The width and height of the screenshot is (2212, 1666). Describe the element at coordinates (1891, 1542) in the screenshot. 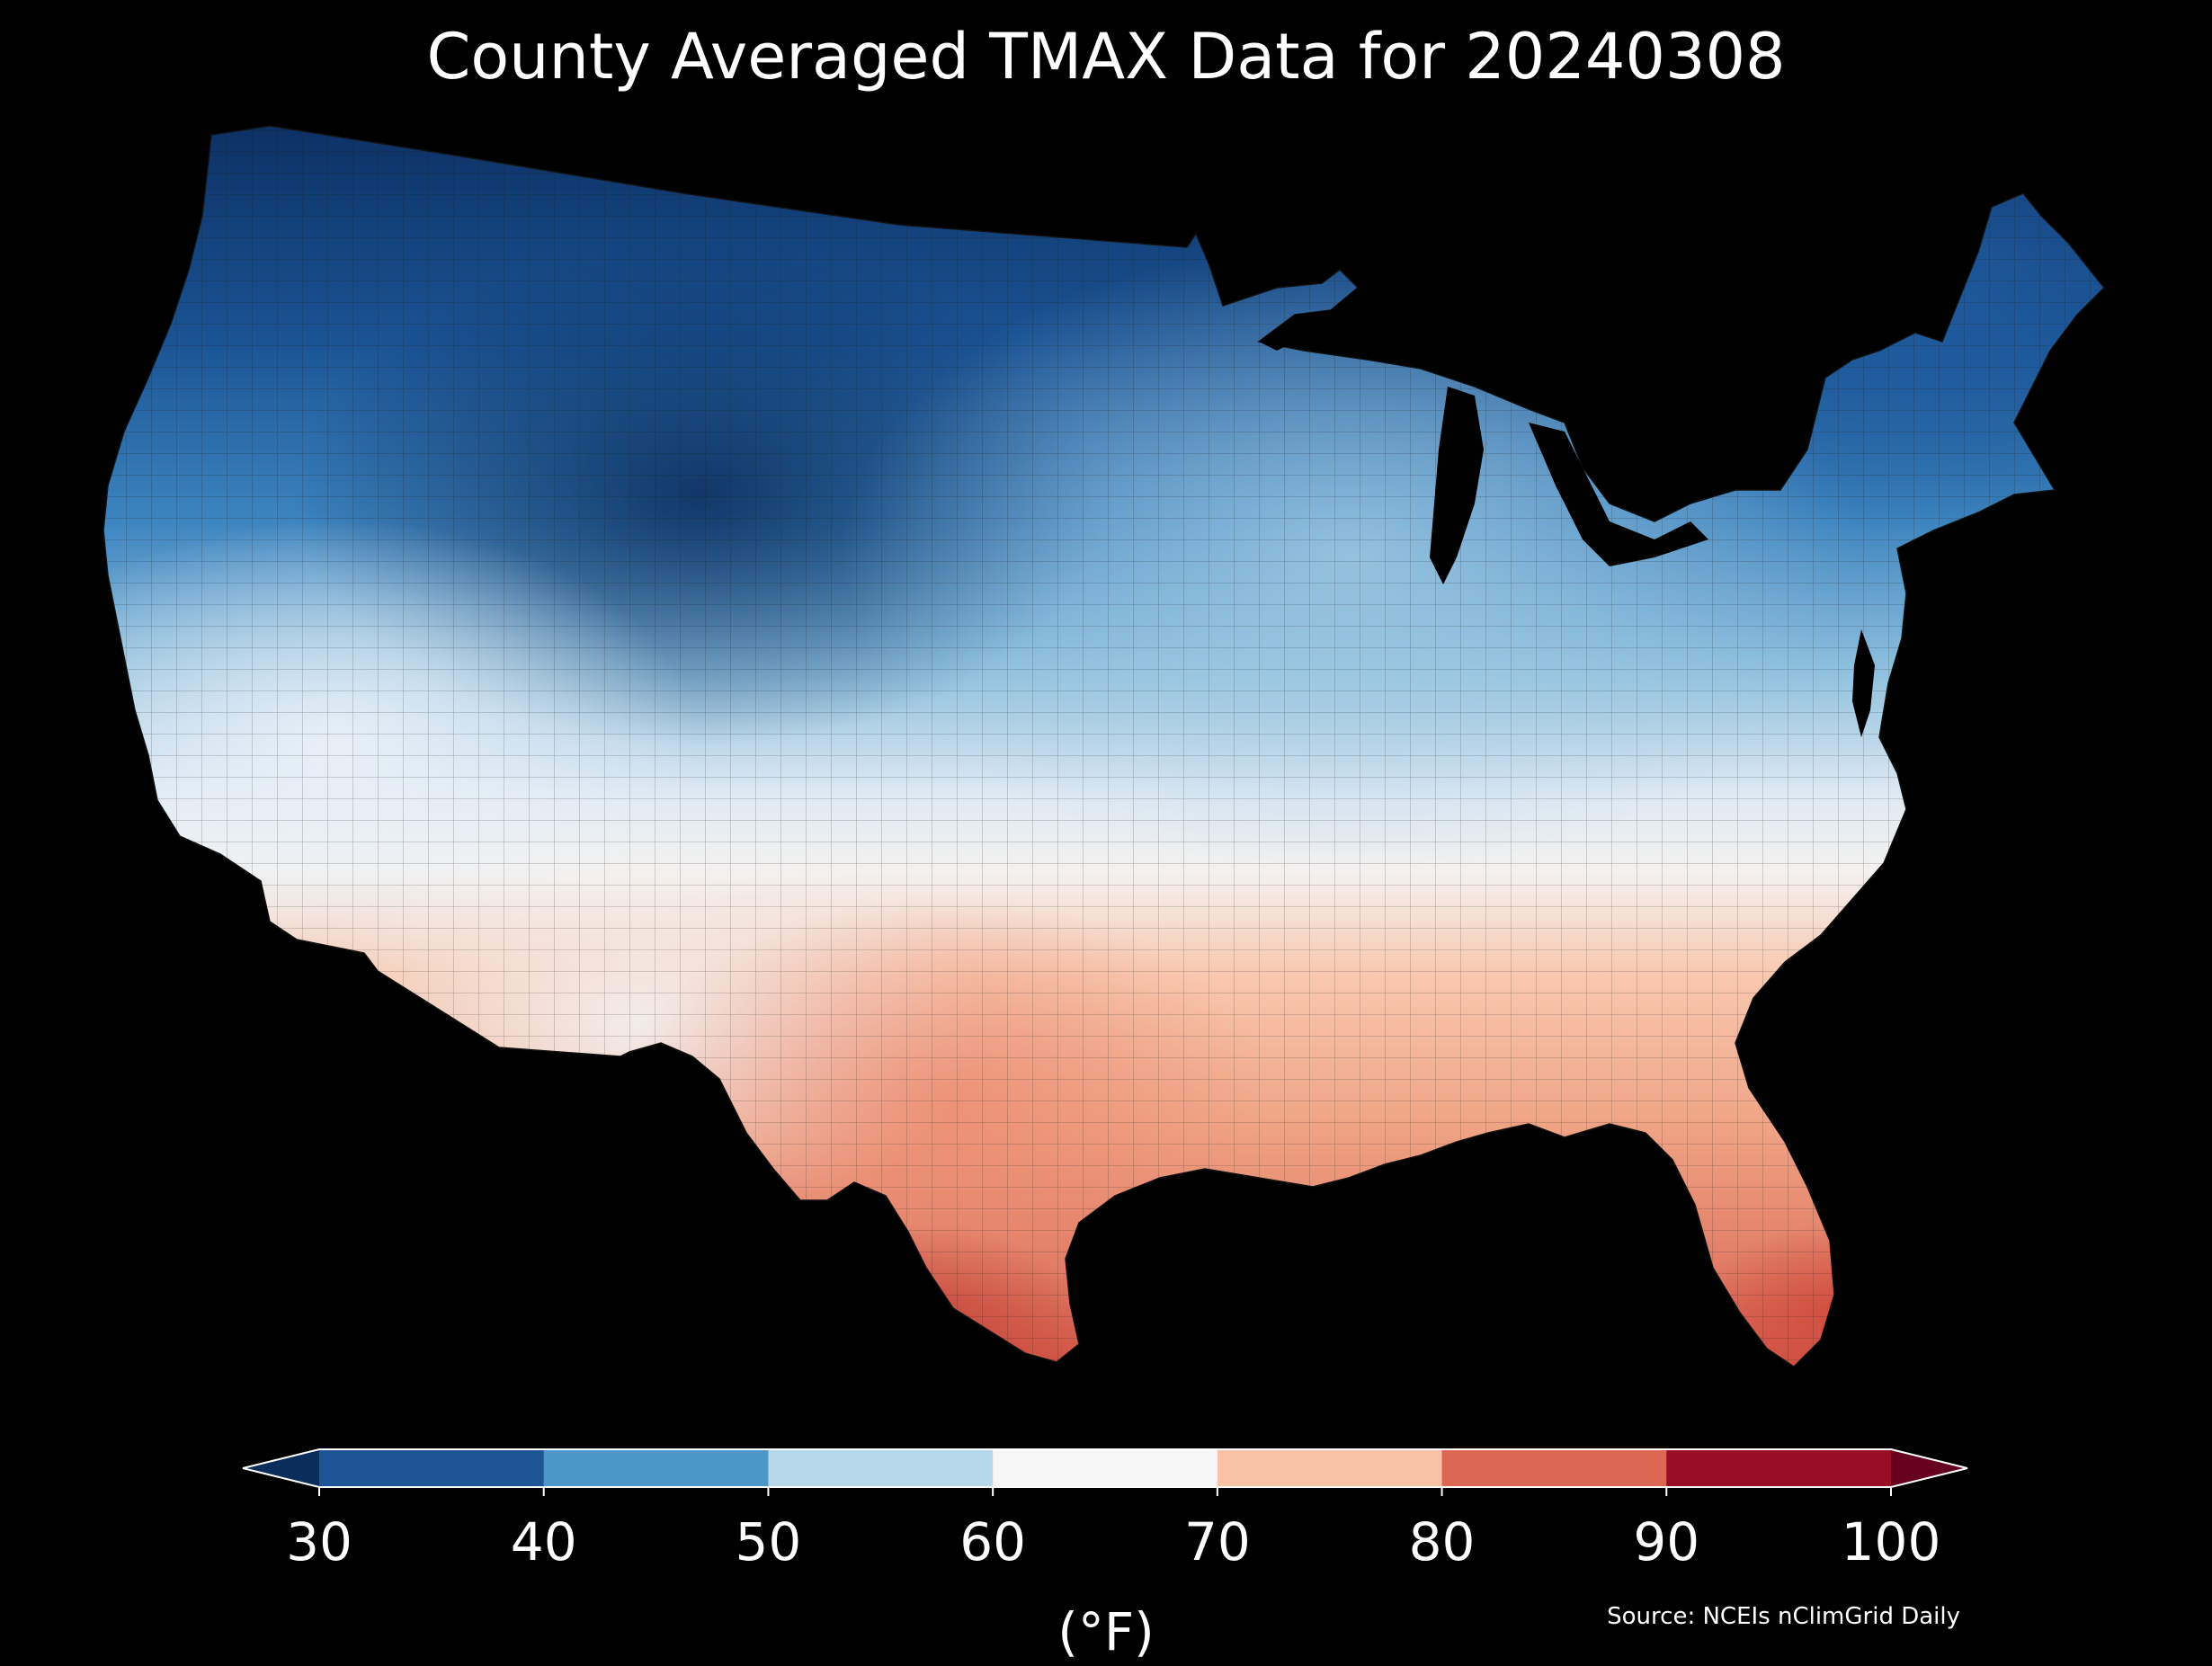

I see `colorbar-tick-label: 100` at that location.